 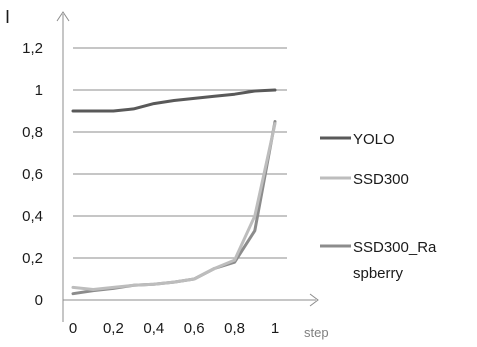 What do you see at coordinates (378, 273) in the screenshot?
I see `legend-label-2: spberry` at bounding box center [378, 273].